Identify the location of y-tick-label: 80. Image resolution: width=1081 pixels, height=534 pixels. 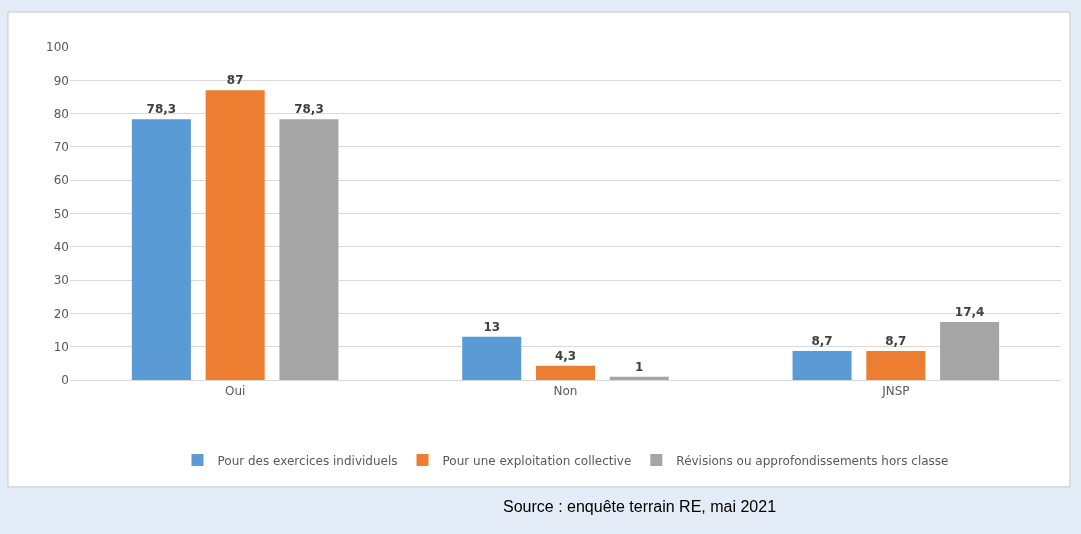
(61, 113).